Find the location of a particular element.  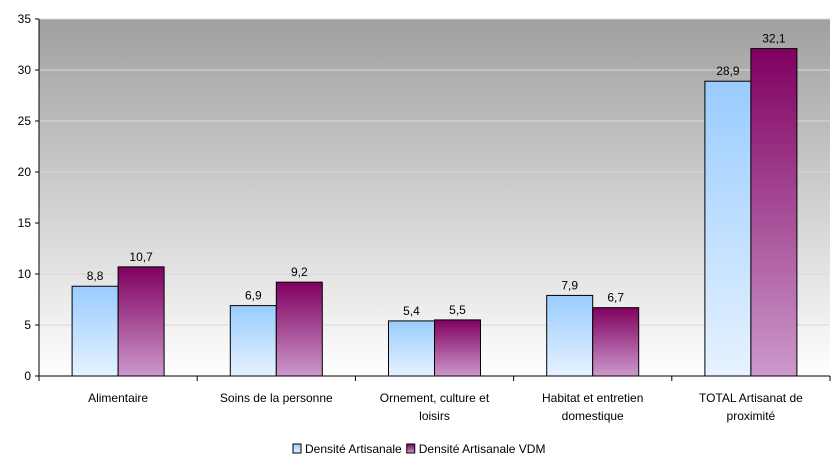

x-tick-label: Alimentaire is located at coordinates (118, 398).